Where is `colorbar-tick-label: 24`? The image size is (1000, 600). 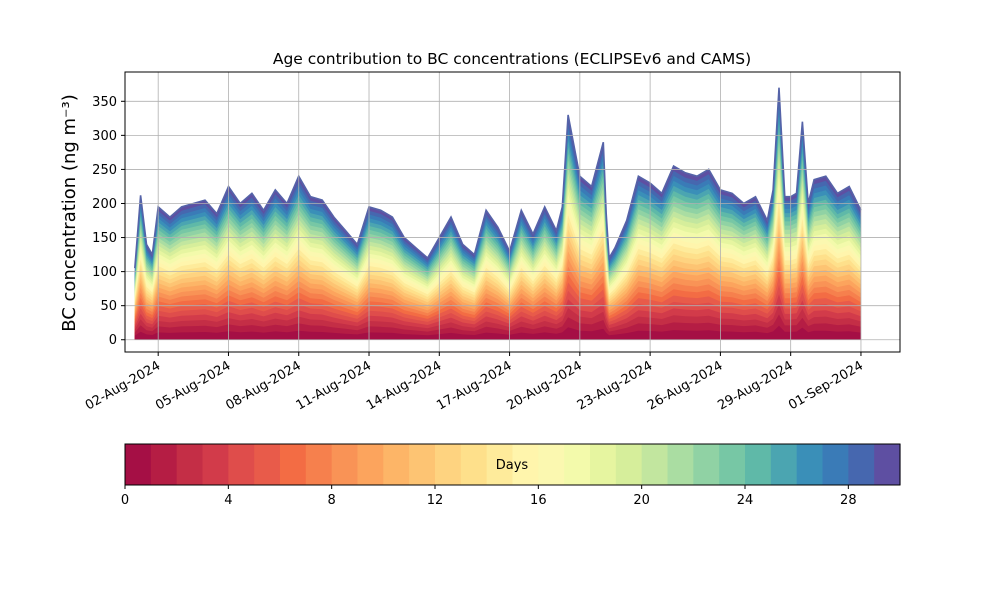
colorbar-tick-label: 24 is located at coordinates (745, 500).